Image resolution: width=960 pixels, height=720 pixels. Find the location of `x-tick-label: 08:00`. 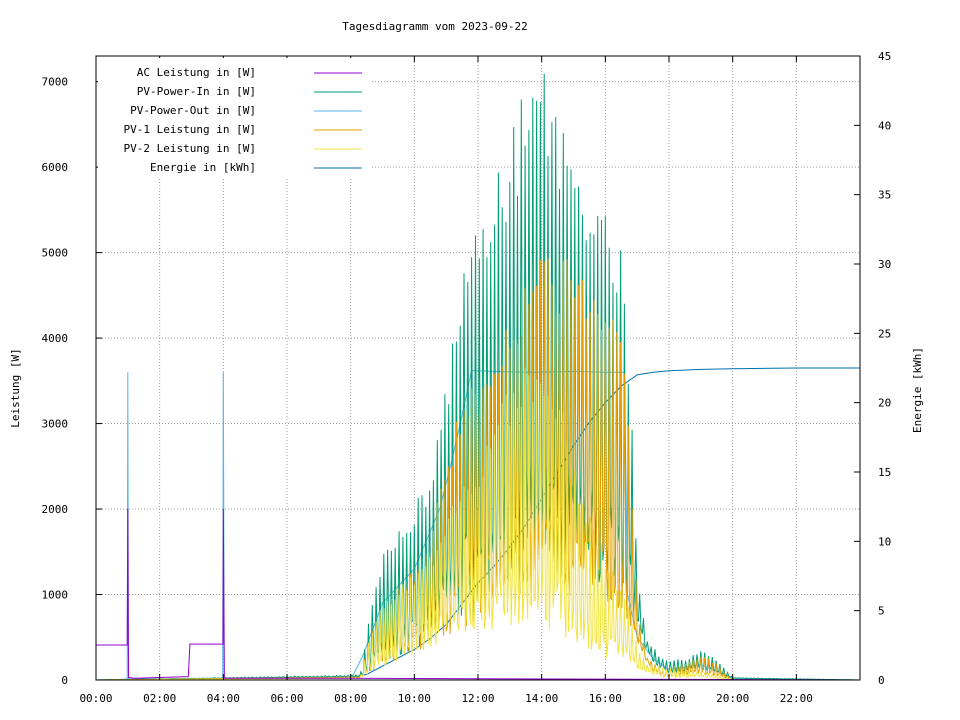

x-tick-label: 08:00 is located at coordinates (350, 698).